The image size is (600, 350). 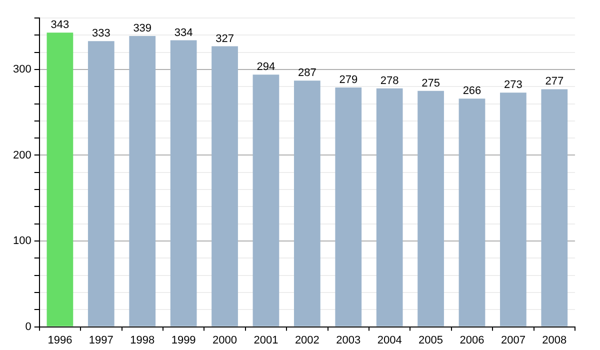 What do you see at coordinates (431, 340) in the screenshot?
I see `x-tick-label: 2005` at bounding box center [431, 340].